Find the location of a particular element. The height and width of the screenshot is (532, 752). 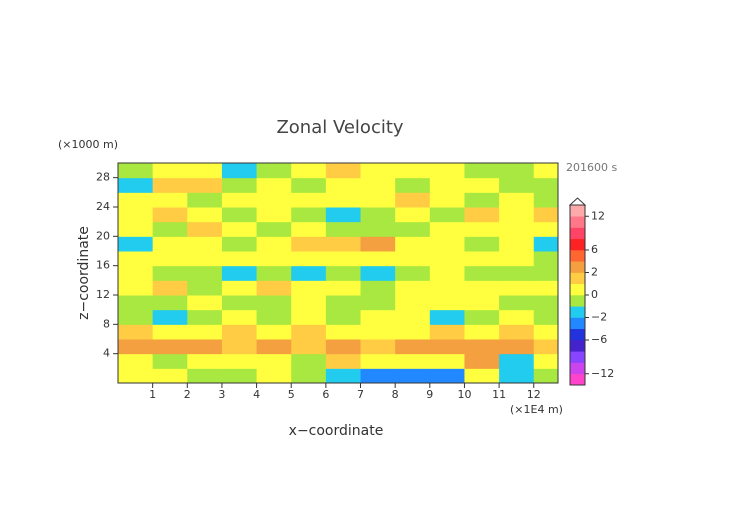

y-unit: (×1000 m) is located at coordinates (88, 144).